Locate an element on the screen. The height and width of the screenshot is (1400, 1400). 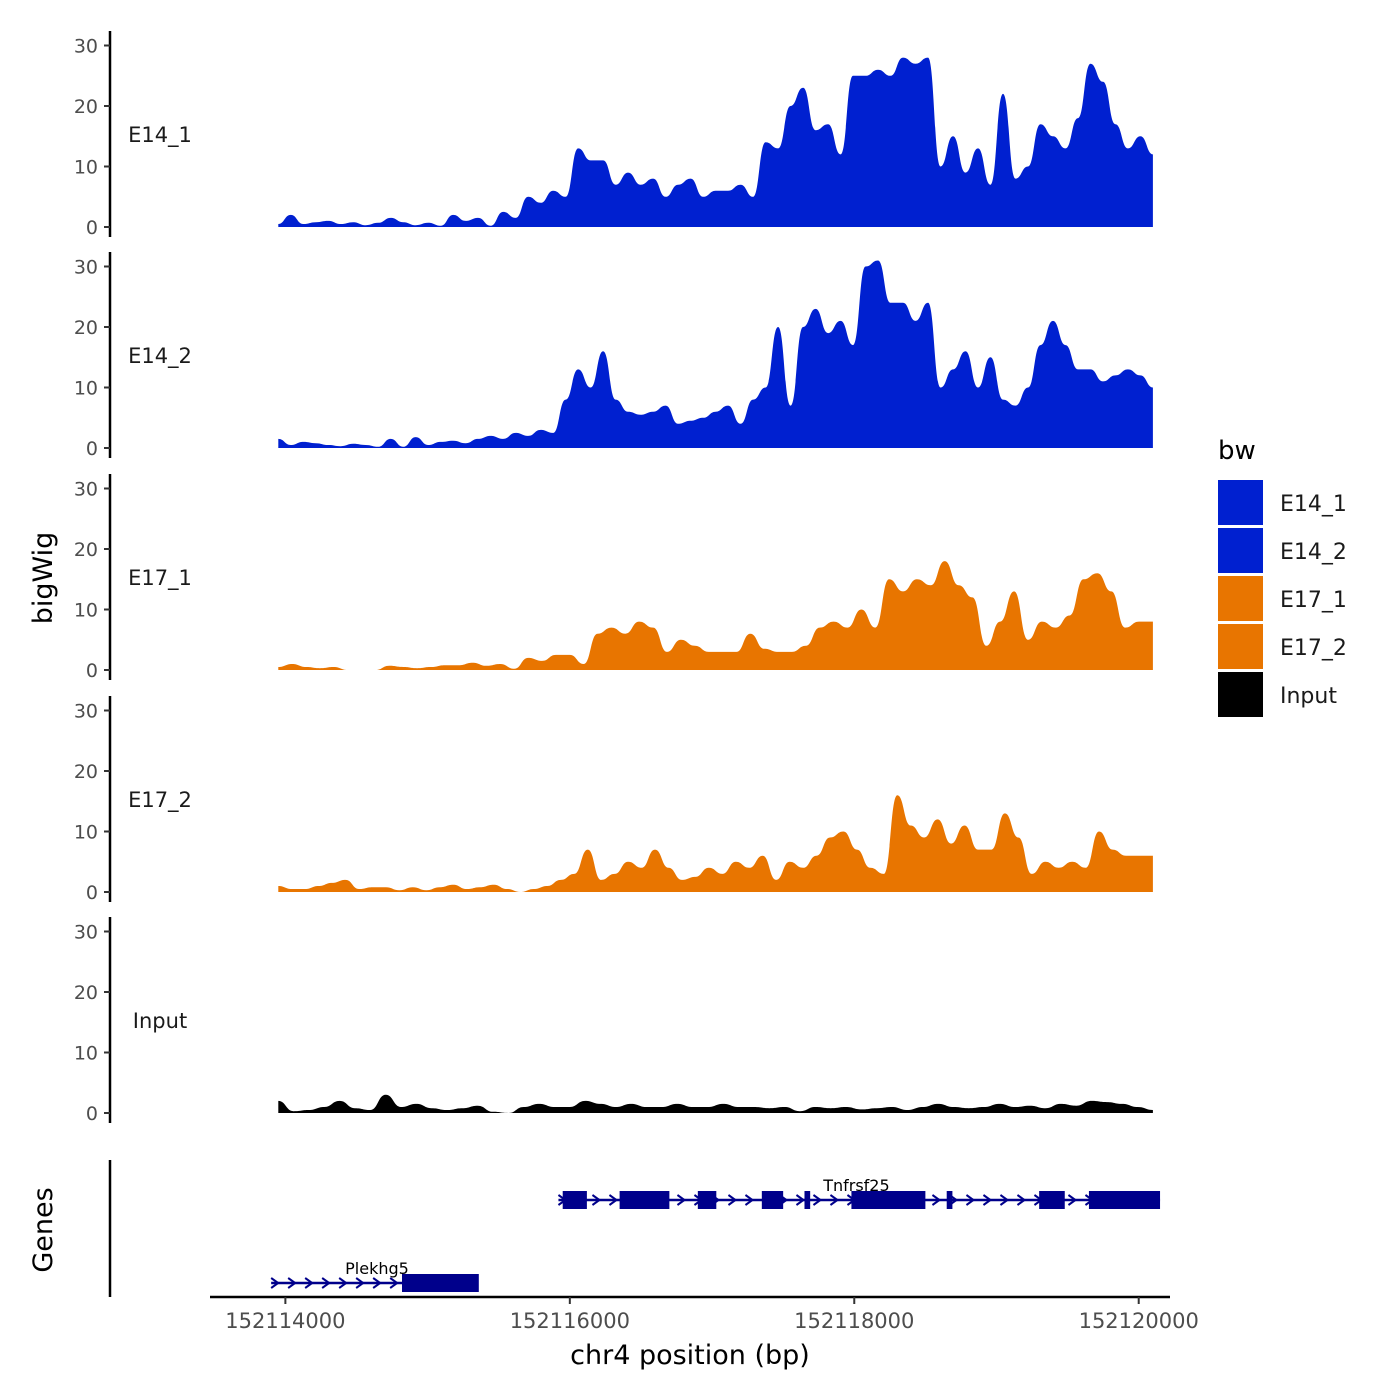
track-e17-2: 0 10 20 30 E17_2 is located at coordinates (613, 800).